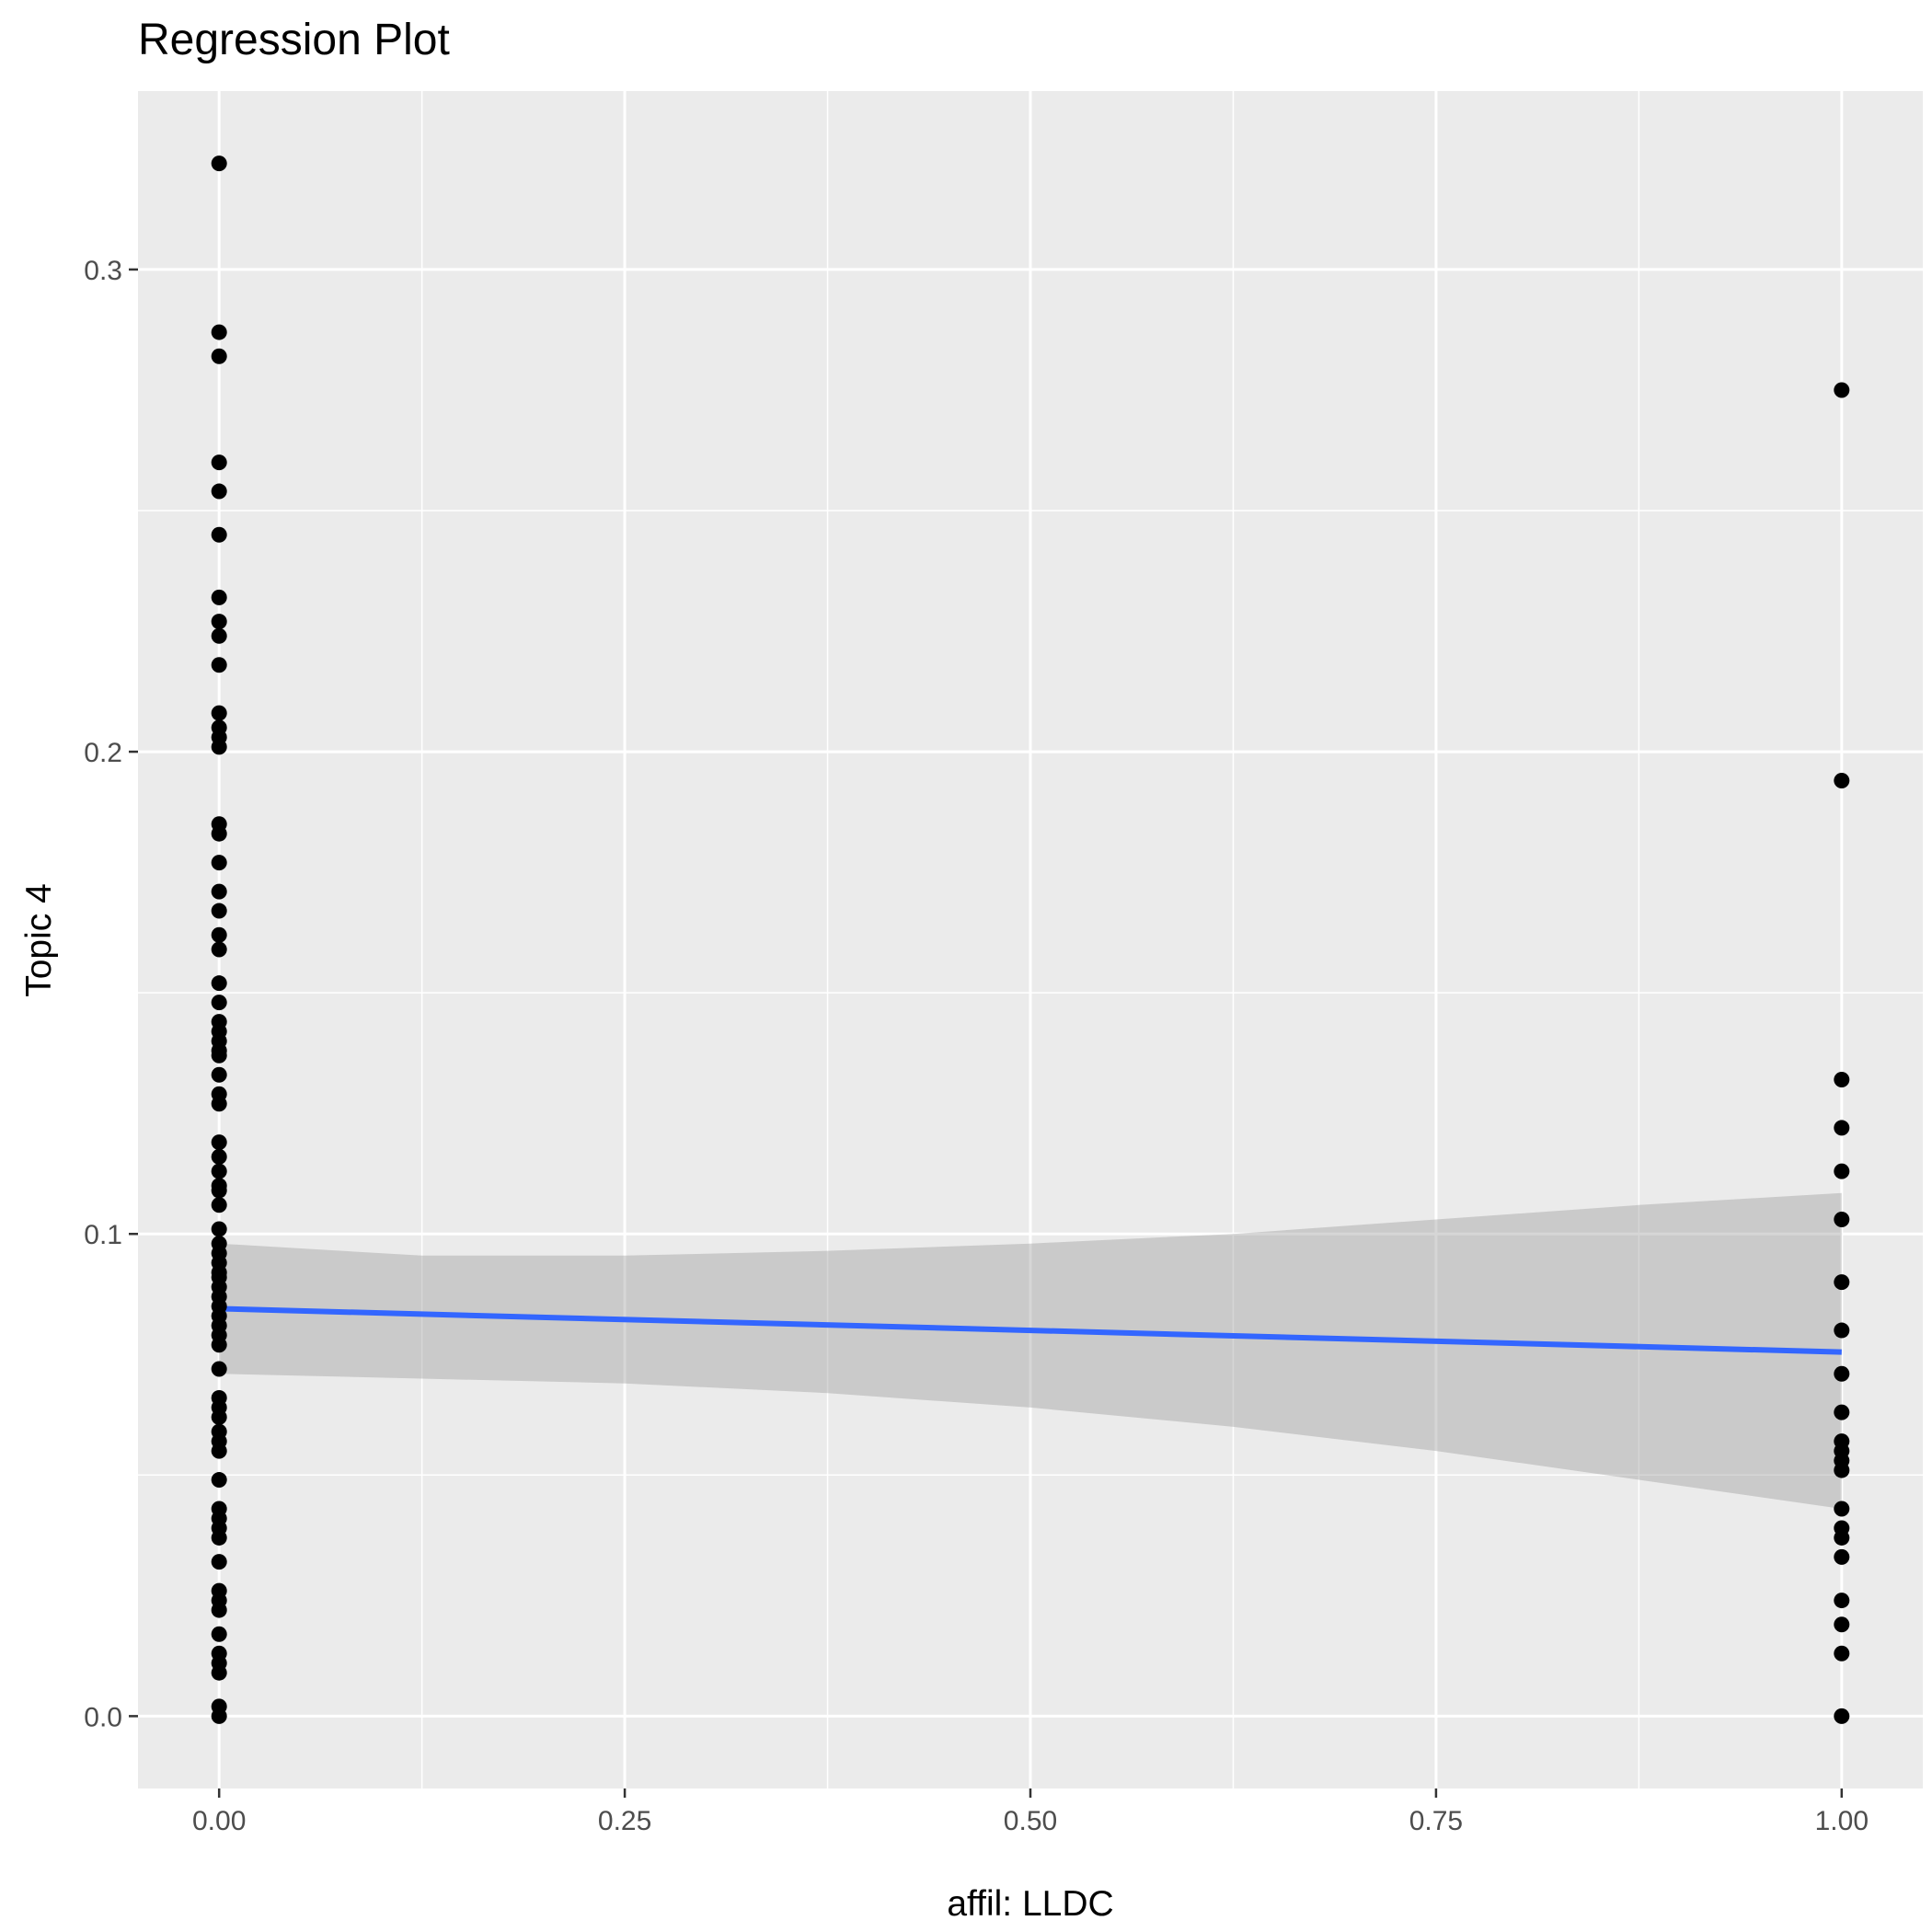 The height and width of the screenshot is (1932, 1932). I want to click on y-tick-label: 0.3, so click(103, 271).